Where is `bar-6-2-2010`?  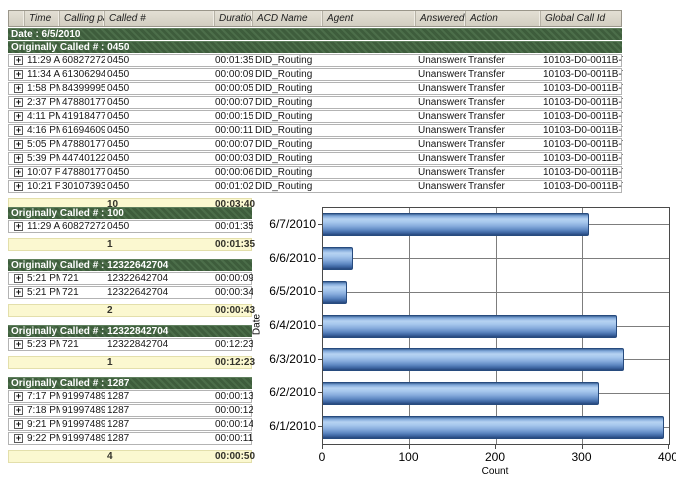
bar-6-2-2010 is located at coordinates (461, 393).